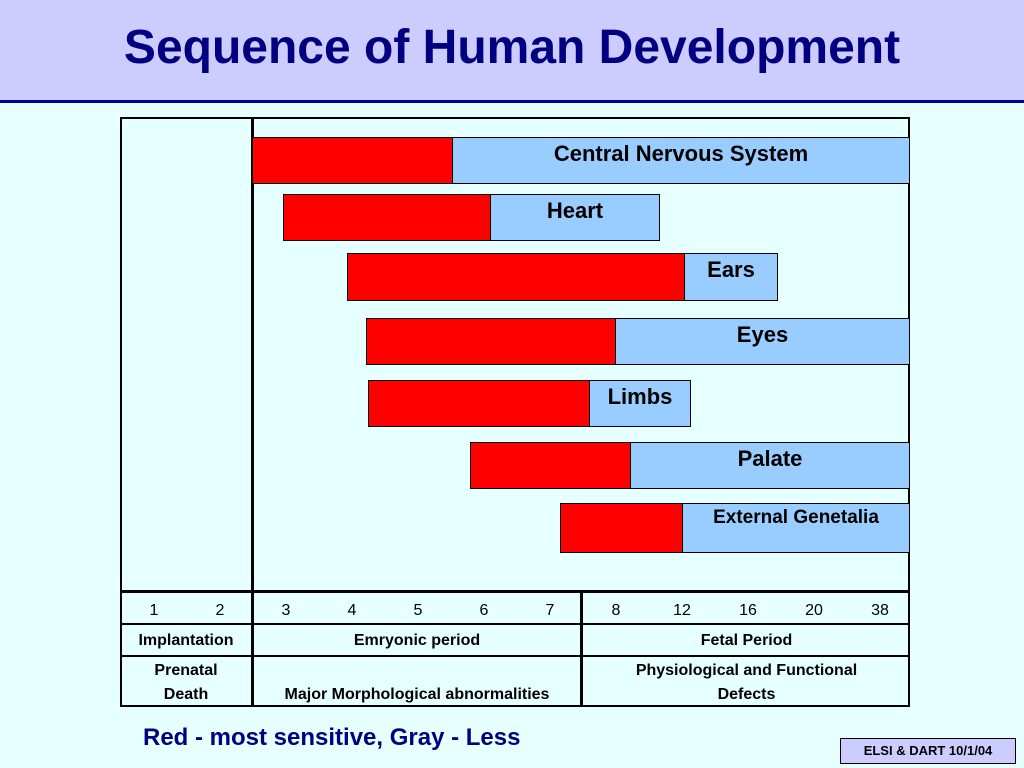 The width and height of the screenshot is (1024, 768). I want to click on effect-physio-line2: Defects, so click(746, 694).